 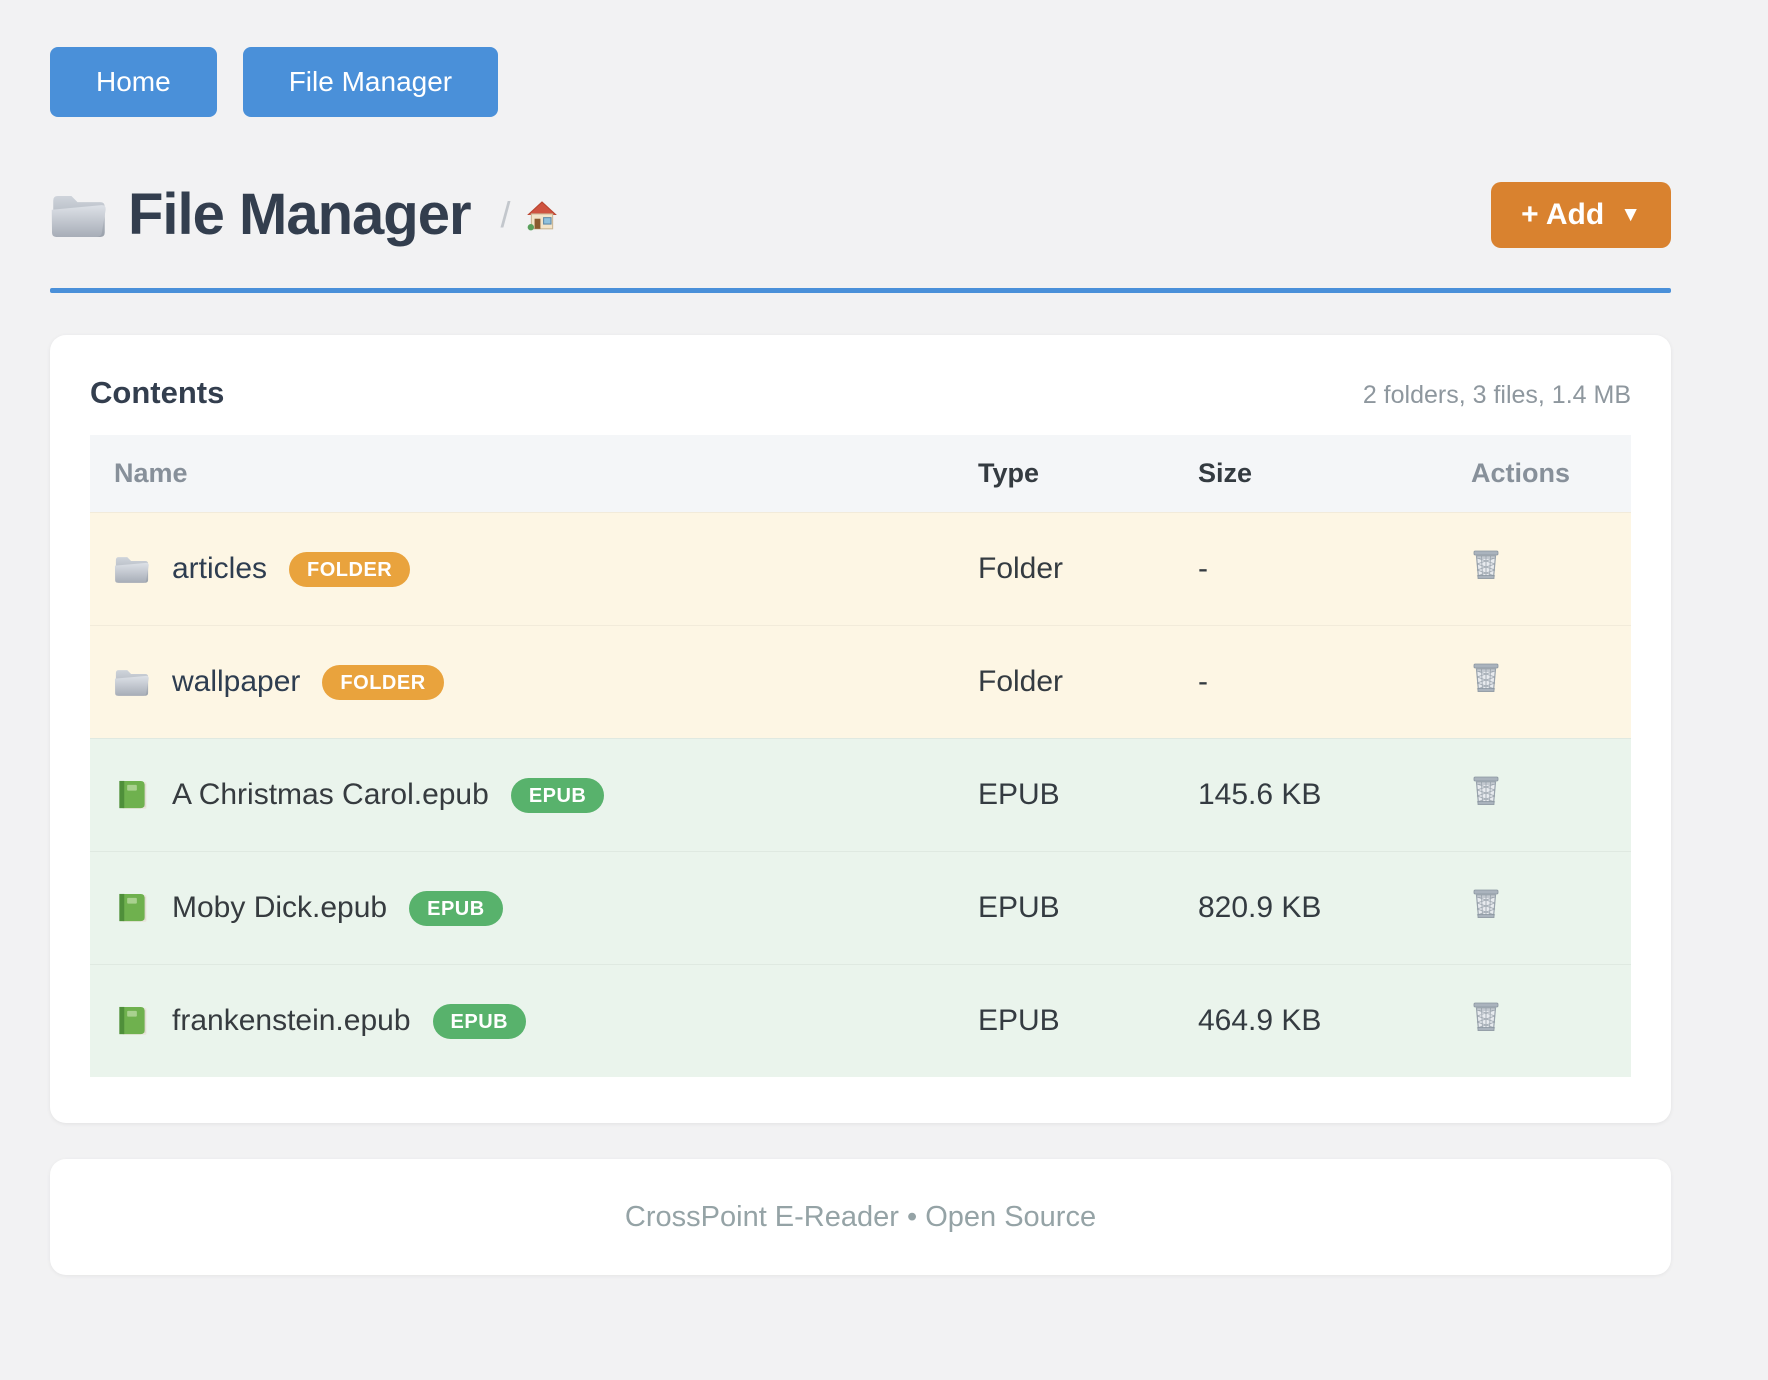 I want to click on add-button: + Add ▼, so click(x=1581, y=214).